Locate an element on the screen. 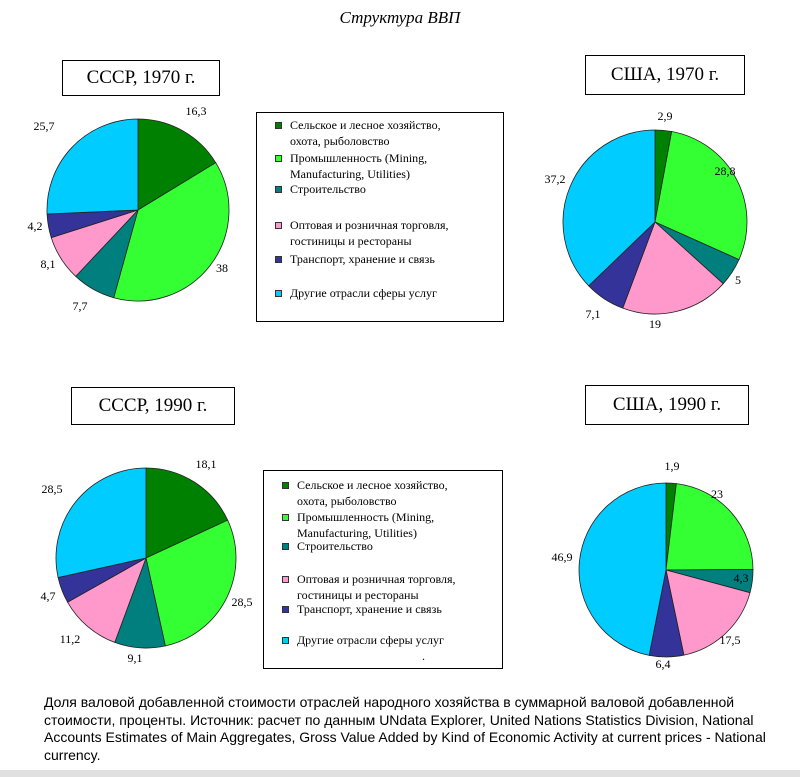  slice-value-label: 4,2 is located at coordinates (35, 226).